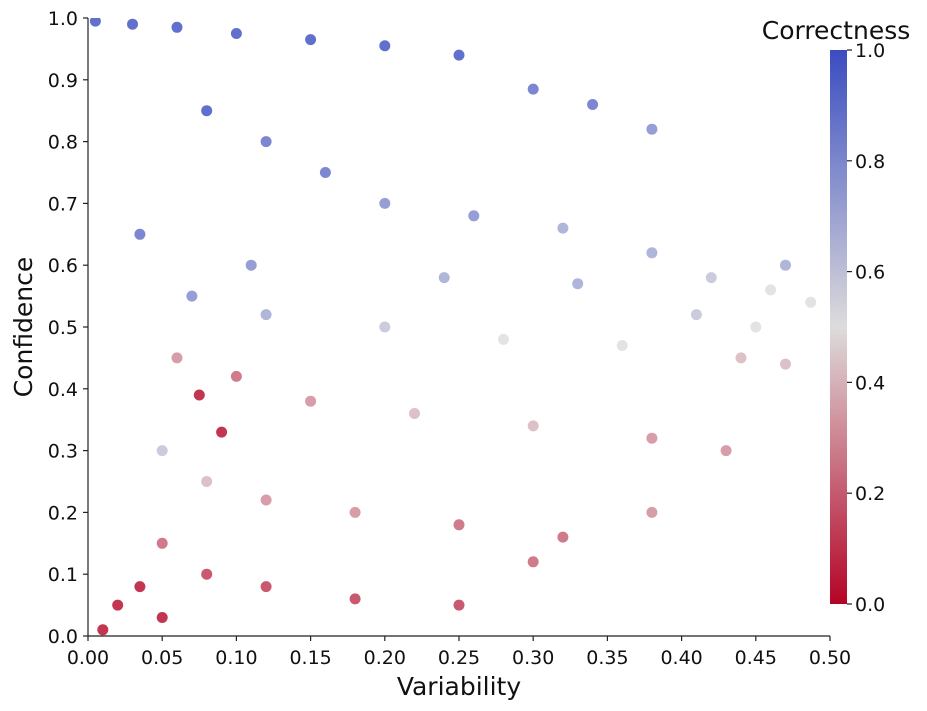 The height and width of the screenshot is (711, 927). Describe the element at coordinates (681, 658) in the screenshot. I see `x-tick-label: 0.40` at that location.